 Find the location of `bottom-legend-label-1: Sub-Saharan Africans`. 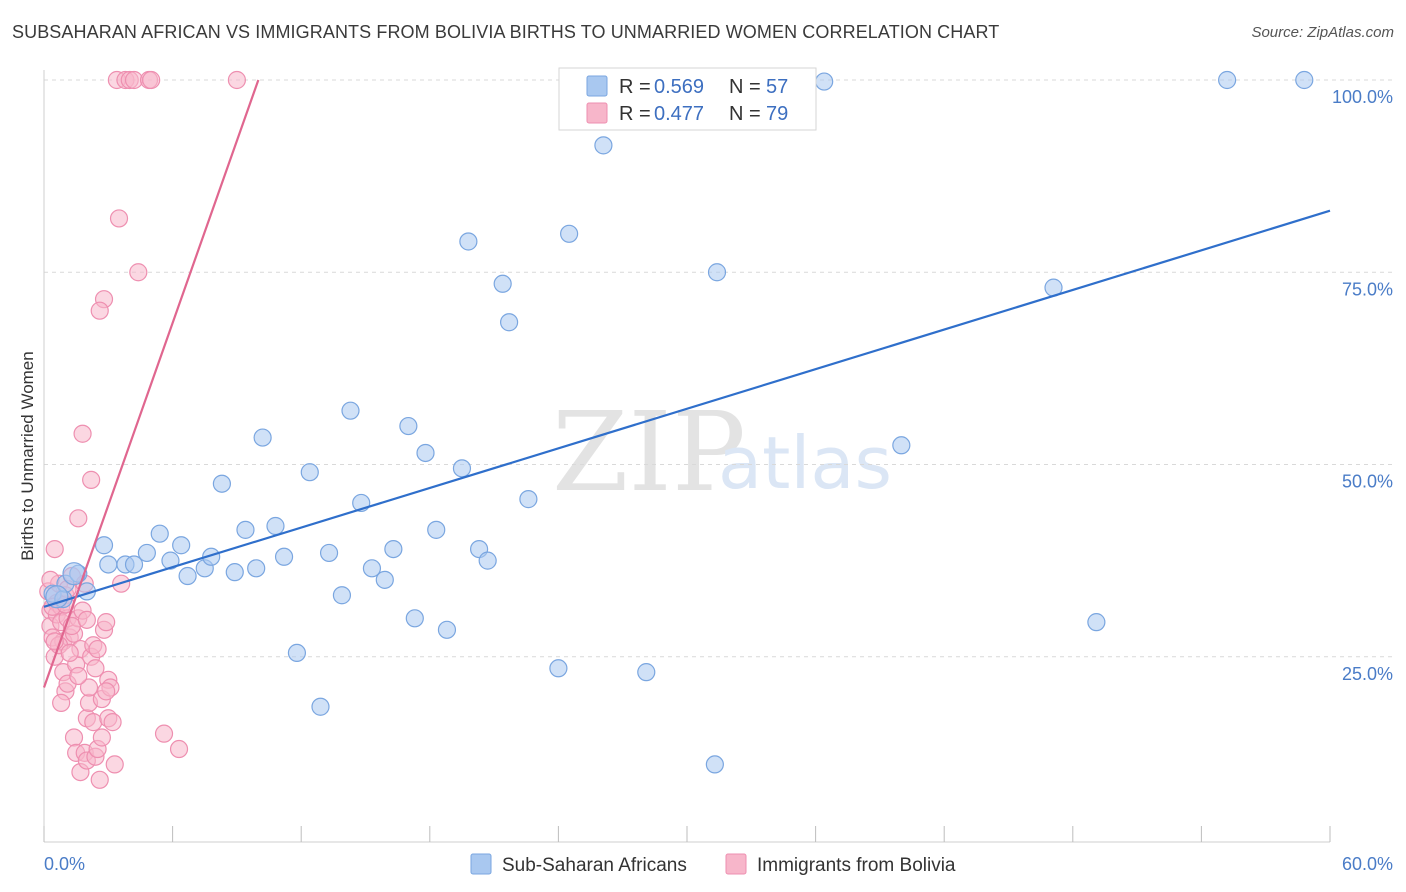

bottom-legend-label-1: Sub-Saharan Africans is located at coordinates (594, 865).